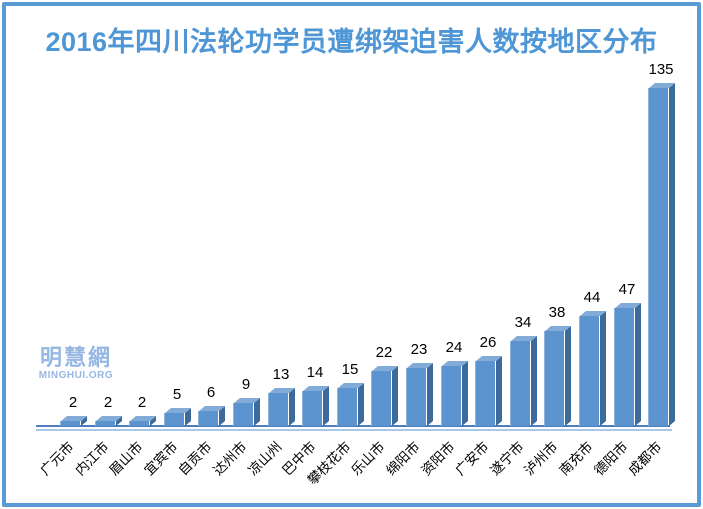  Describe the element at coordinates (627, 289) in the screenshot. I see `value-label: 47` at that location.